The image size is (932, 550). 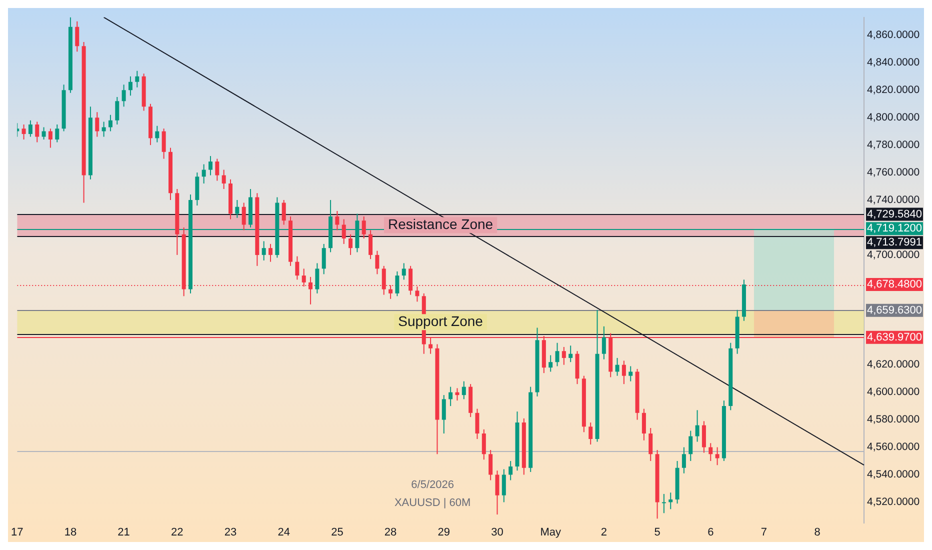 I want to click on annotation: 6/5/2026, so click(x=432, y=484).